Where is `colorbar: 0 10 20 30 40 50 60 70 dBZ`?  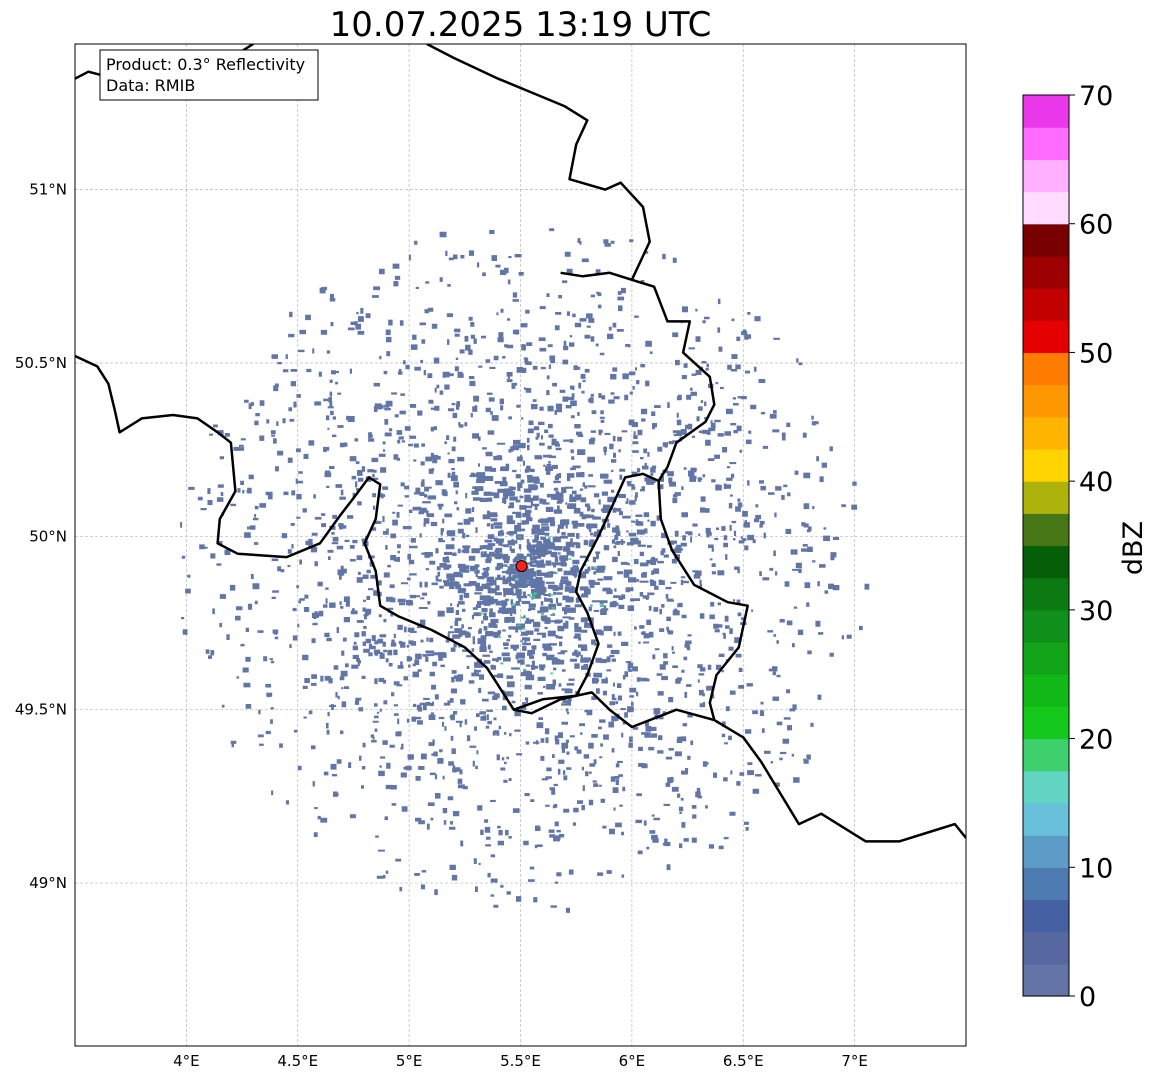
colorbar: 0 10 20 30 40 50 60 70 dBZ is located at coordinates (1085, 547).